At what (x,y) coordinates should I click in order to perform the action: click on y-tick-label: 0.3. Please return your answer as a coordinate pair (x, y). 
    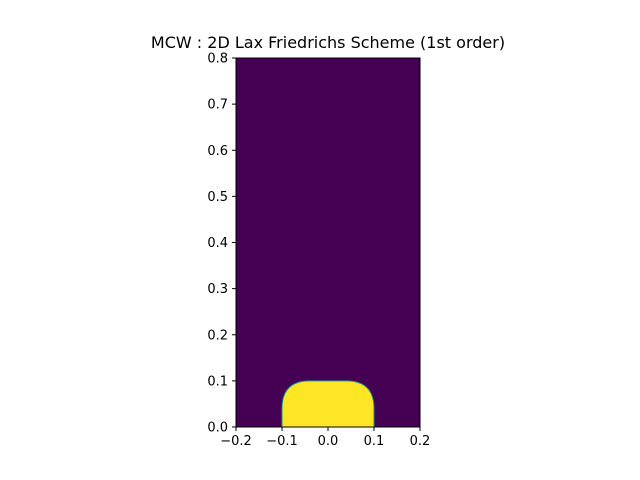
    Looking at the image, I should click on (217, 289).